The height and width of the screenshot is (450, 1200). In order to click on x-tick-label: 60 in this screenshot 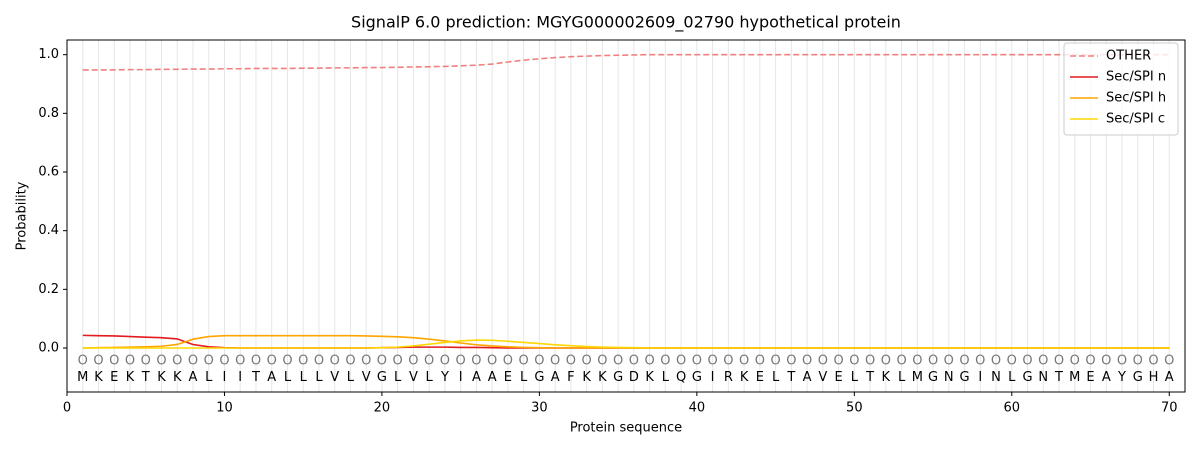, I will do `click(1012, 408)`.